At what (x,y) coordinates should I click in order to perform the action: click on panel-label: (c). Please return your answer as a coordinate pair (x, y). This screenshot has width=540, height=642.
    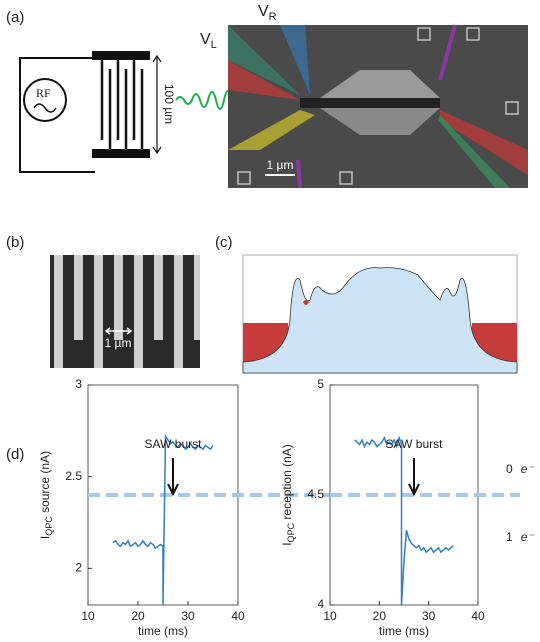
    Looking at the image, I should click on (224, 242).